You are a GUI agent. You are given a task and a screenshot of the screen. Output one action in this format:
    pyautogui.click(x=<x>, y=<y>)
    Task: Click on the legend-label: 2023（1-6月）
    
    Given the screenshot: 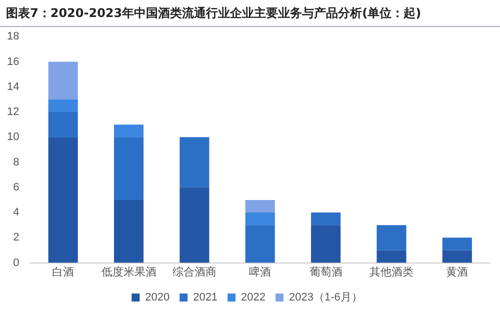 What is the action you would take?
    pyautogui.click(x=325, y=298)
    